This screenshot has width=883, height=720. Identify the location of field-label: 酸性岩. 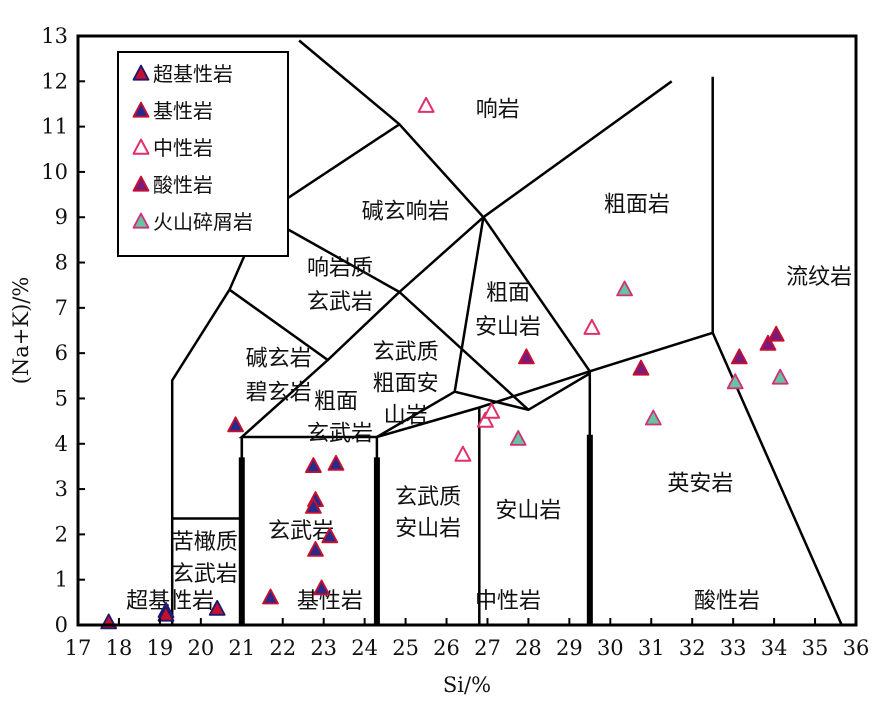
(727, 601).